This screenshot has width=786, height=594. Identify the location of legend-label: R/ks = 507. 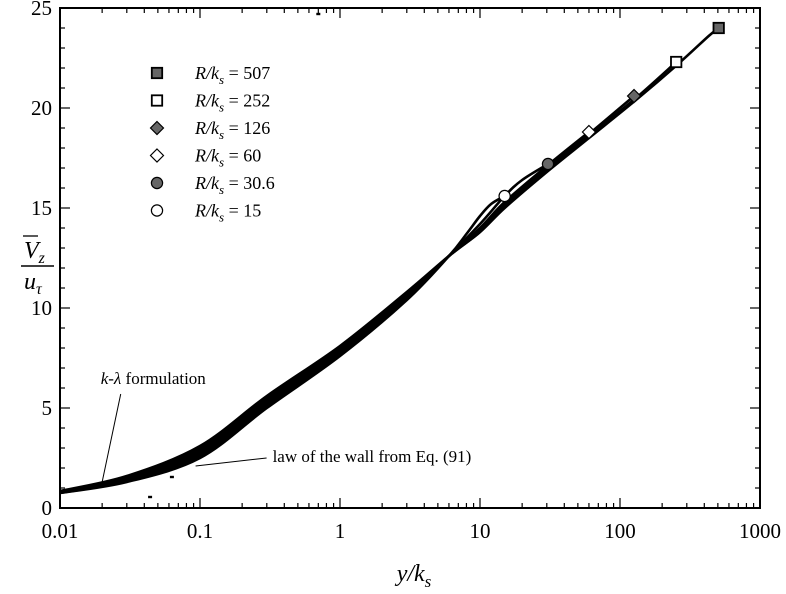
(232, 75).